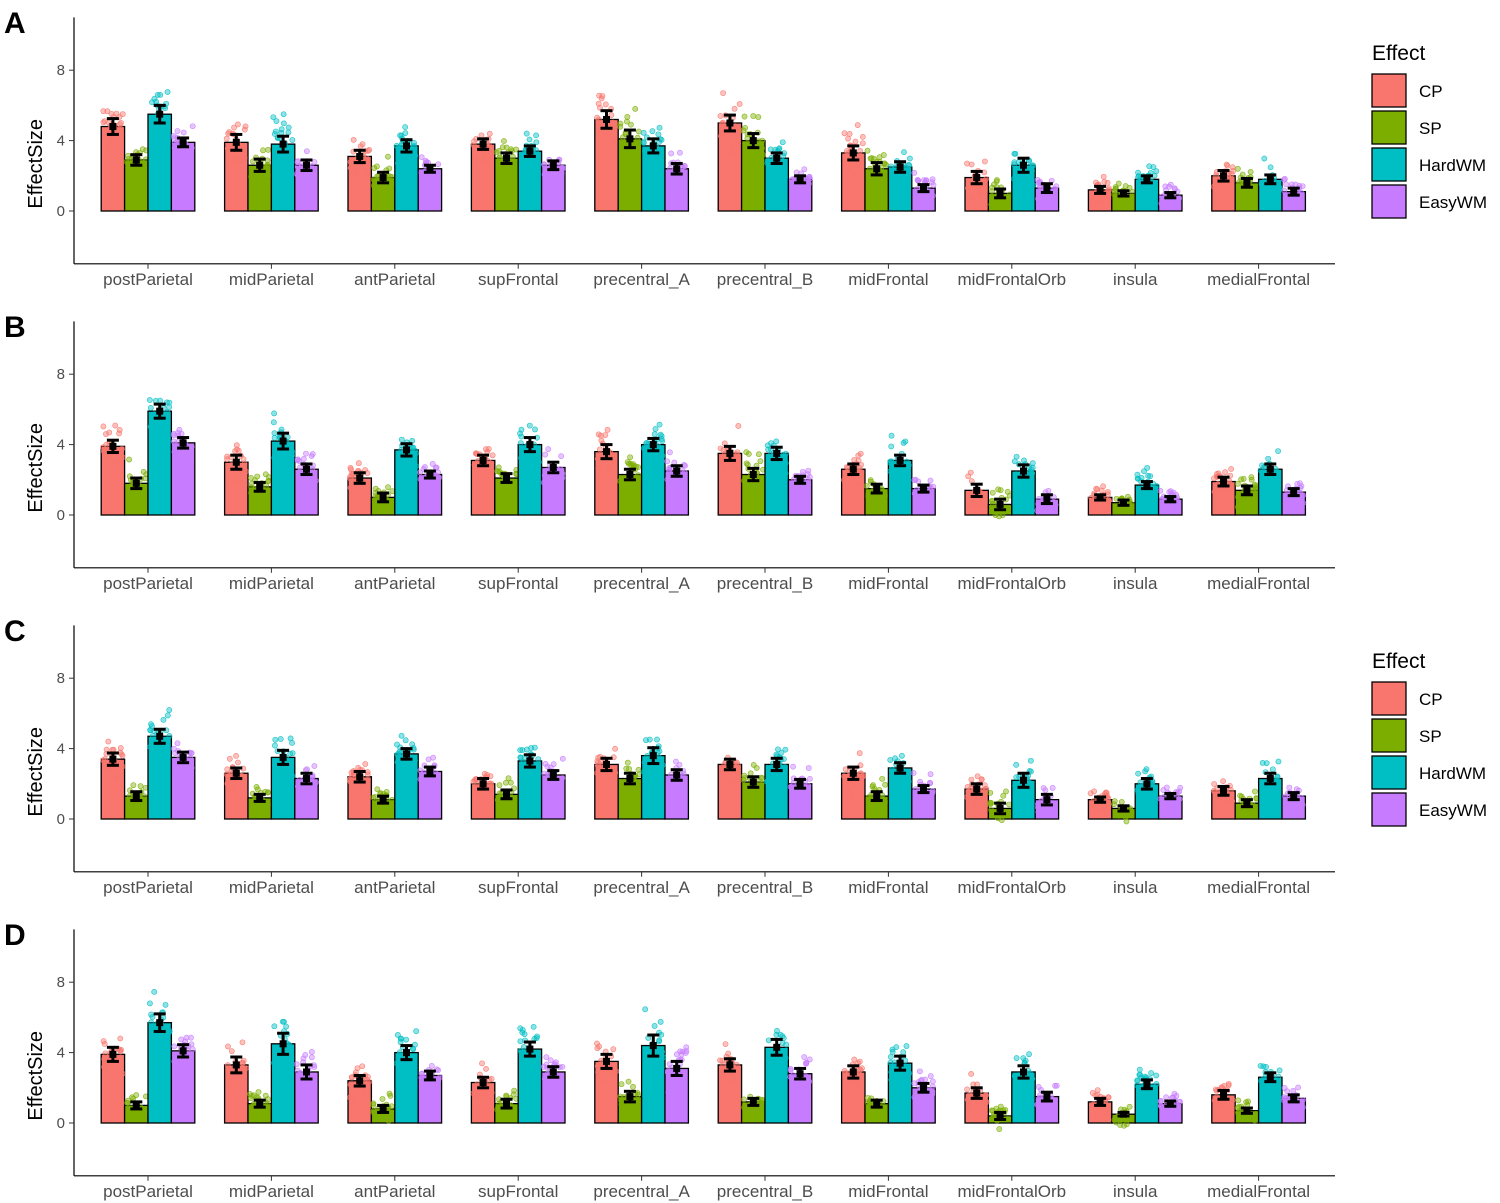 This screenshot has height=1203, width=1500. Describe the element at coordinates (1453, 810) in the screenshot. I see `legend-label: EasyWM` at that location.